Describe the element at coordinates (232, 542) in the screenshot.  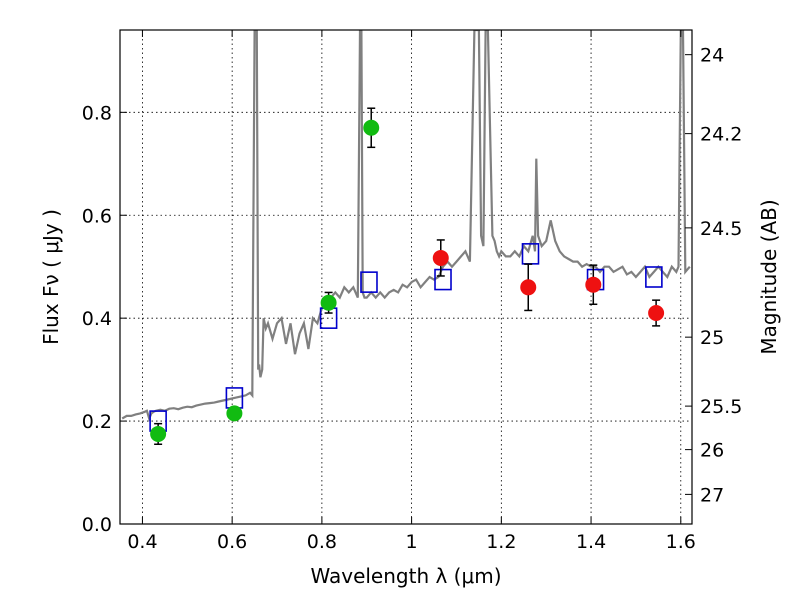
I see `x-tick-label: 0.6` at that location.